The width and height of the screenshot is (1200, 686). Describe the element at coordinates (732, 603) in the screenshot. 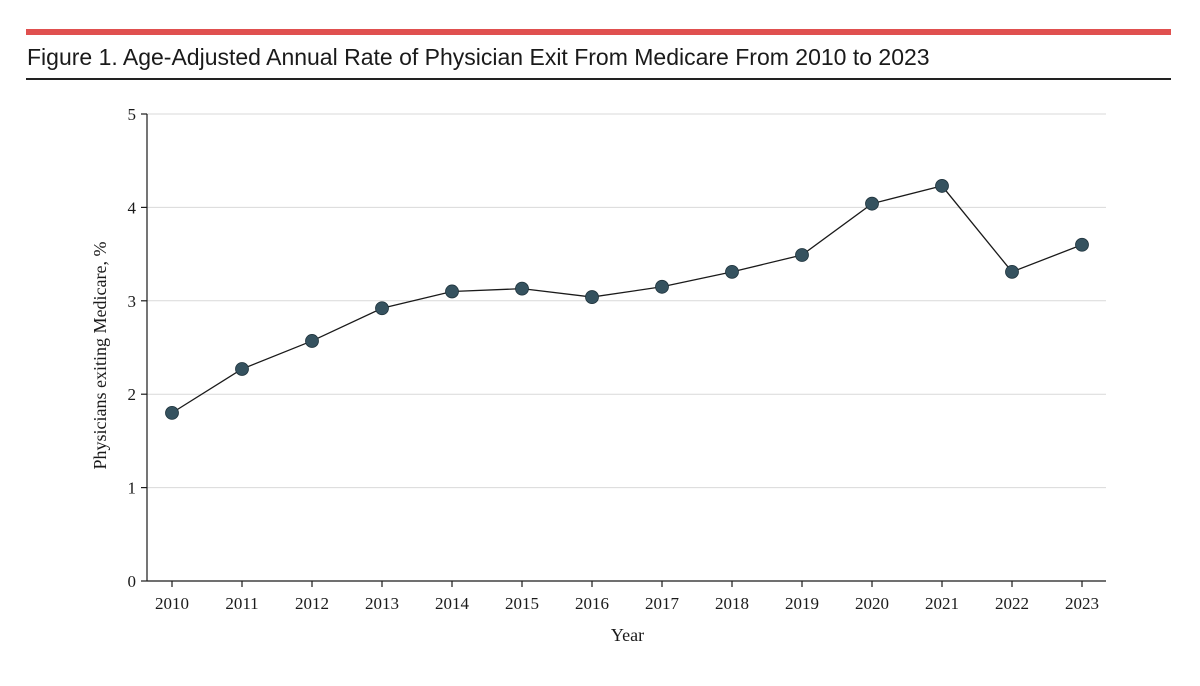

I see `x-tick-label: 2018` at that location.